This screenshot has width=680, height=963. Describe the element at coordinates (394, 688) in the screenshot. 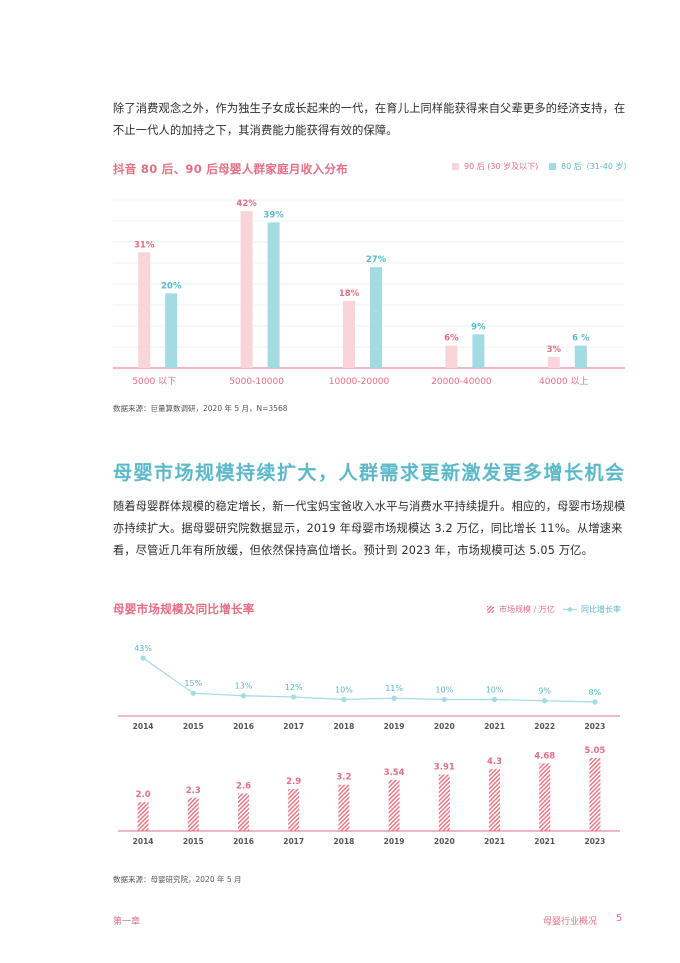

I see `growth-rate-label: 11%` at that location.